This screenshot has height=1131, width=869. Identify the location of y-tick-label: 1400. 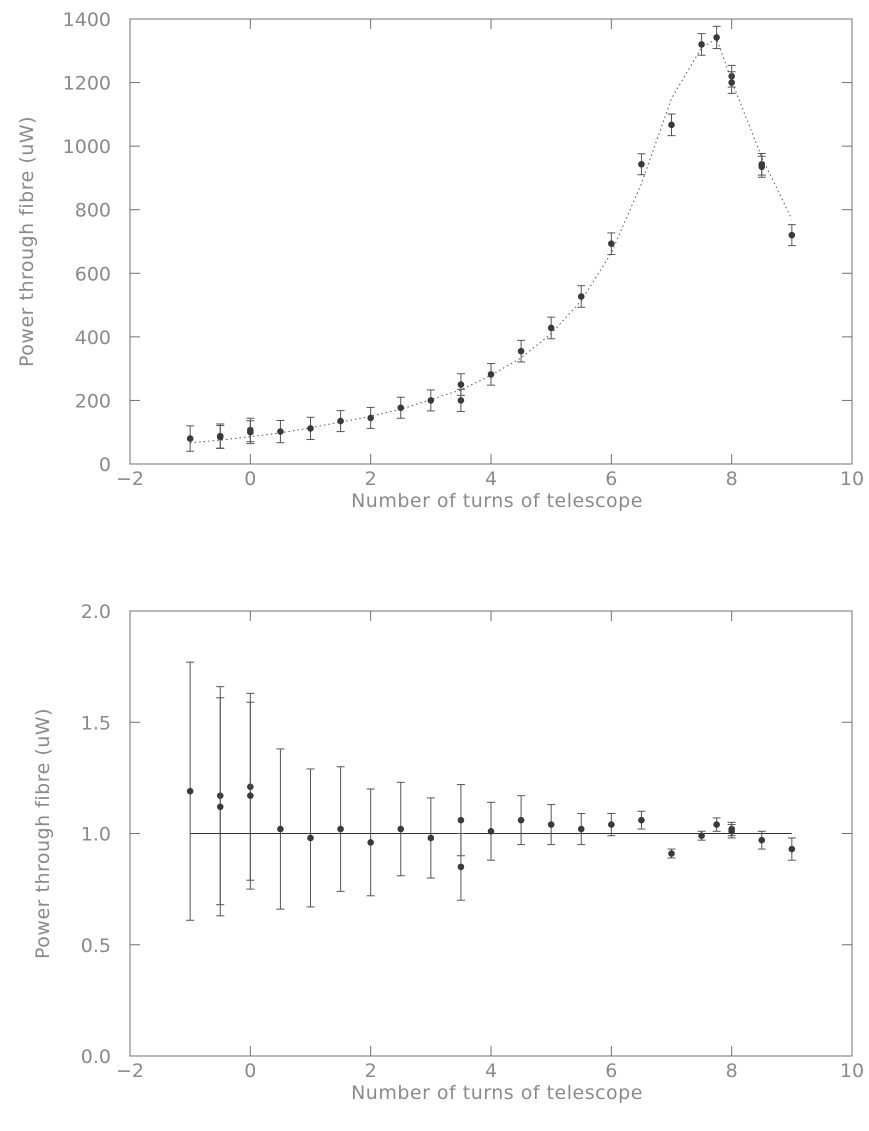
(87, 20).